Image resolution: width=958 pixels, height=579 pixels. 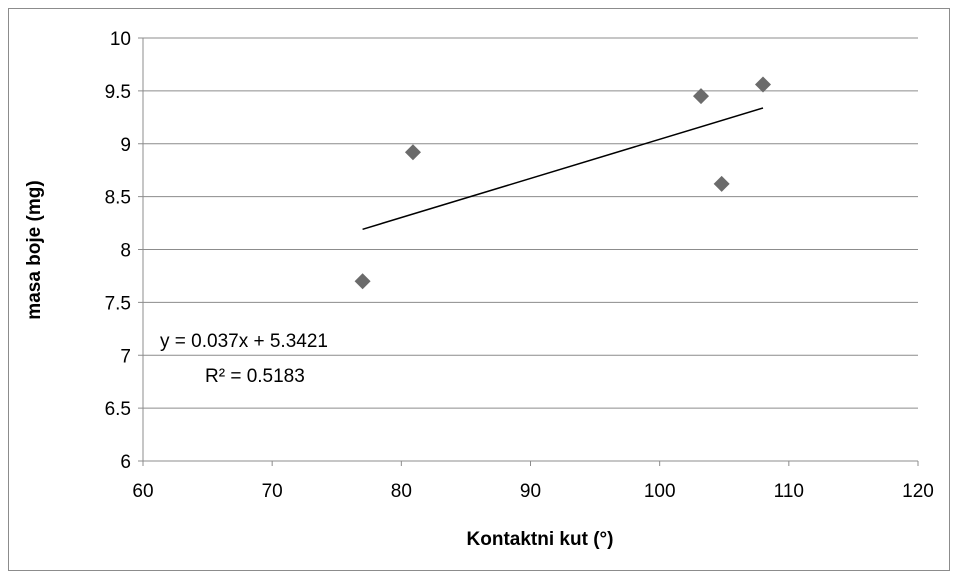 I want to click on y-tick-label: 7.5, so click(x=118, y=303).